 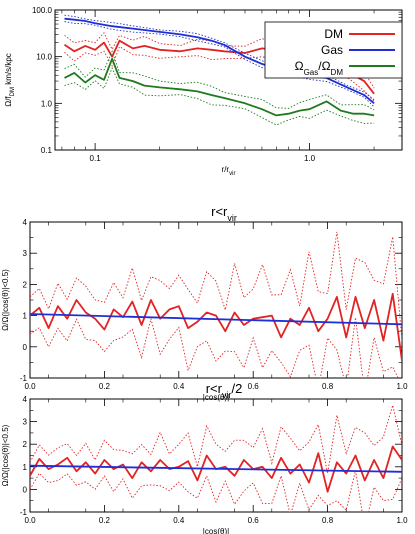 What do you see at coordinates (224, 213) in the screenshot?
I see `panel-title: r<rvir` at bounding box center [224, 213].